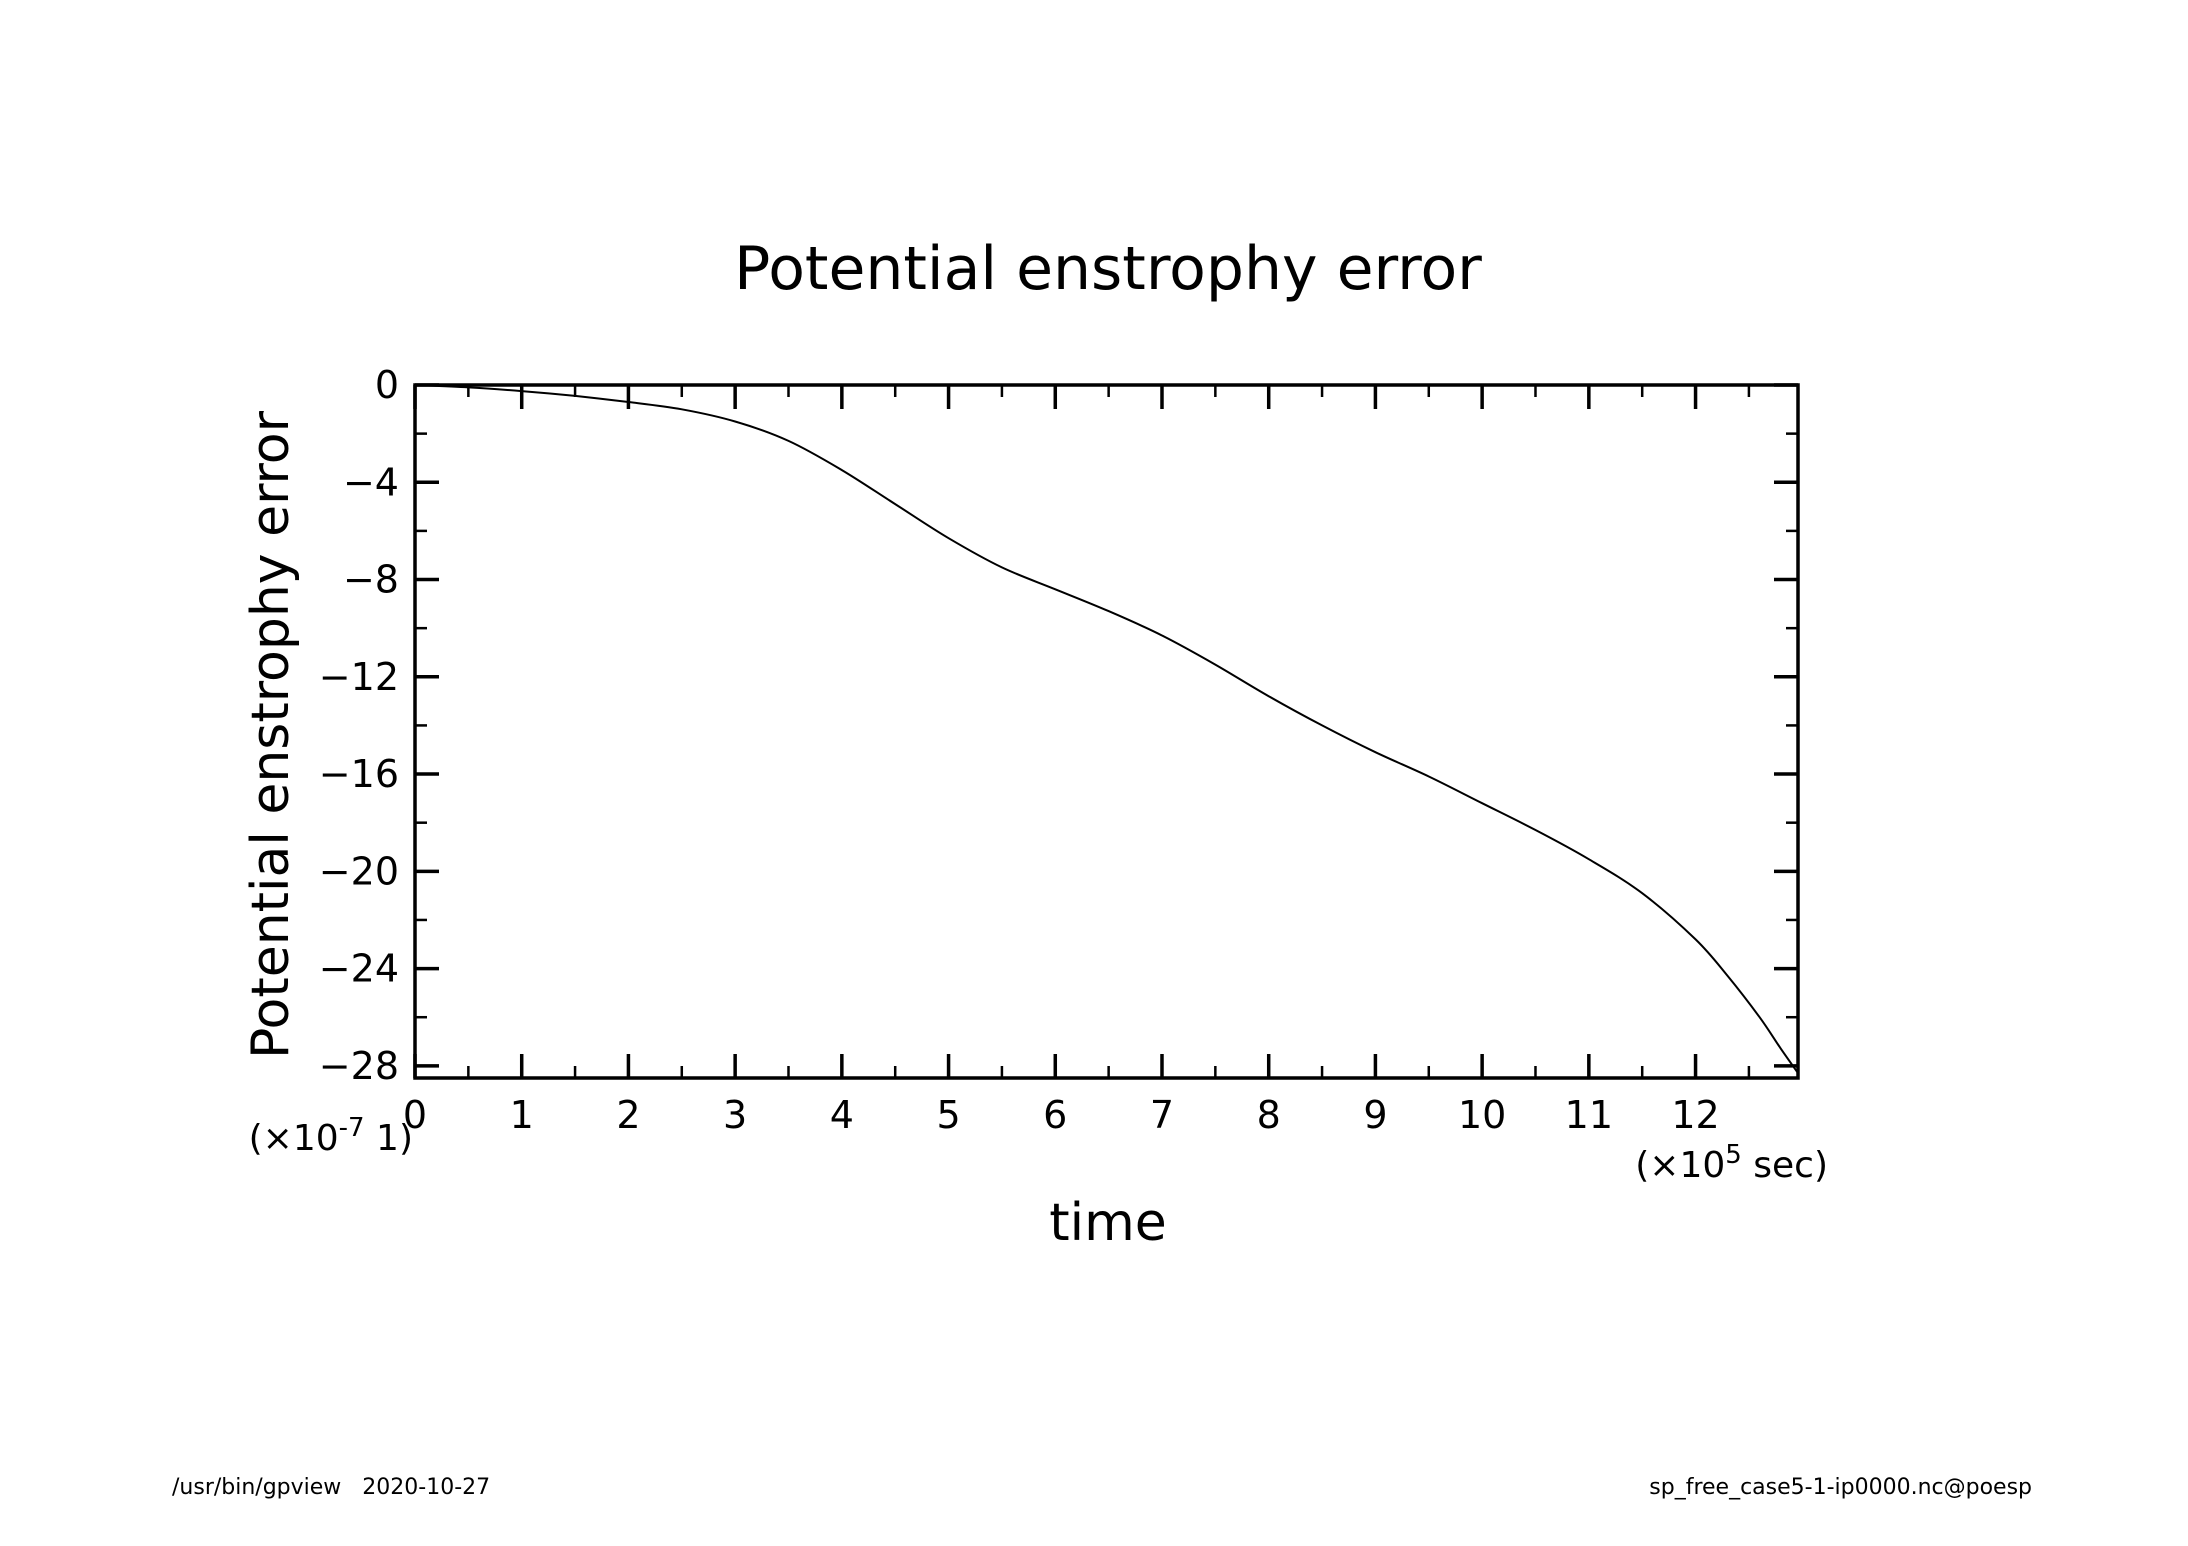 The image size is (2188, 1546). Describe the element at coordinates (842, 1115) in the screenshot. I see `x-tick-label: 4` at that location.